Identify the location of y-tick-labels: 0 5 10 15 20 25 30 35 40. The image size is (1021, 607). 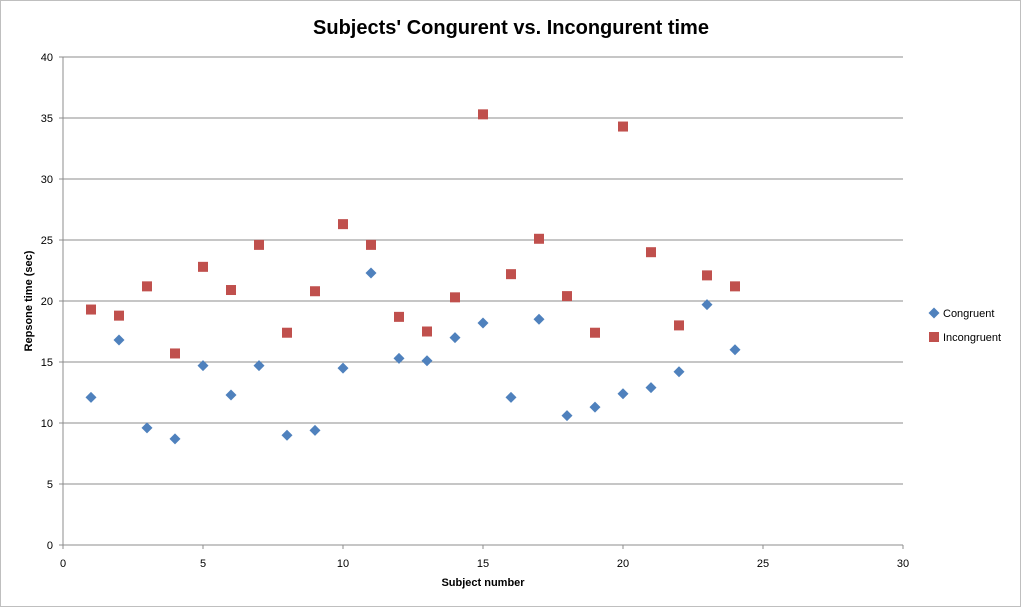
(47, 302).